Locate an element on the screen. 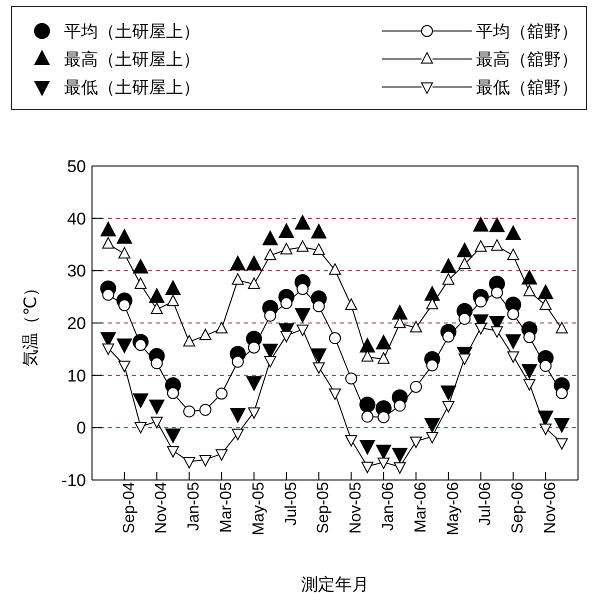  y-tick-label: 0 is located at coordinates (81, 428).